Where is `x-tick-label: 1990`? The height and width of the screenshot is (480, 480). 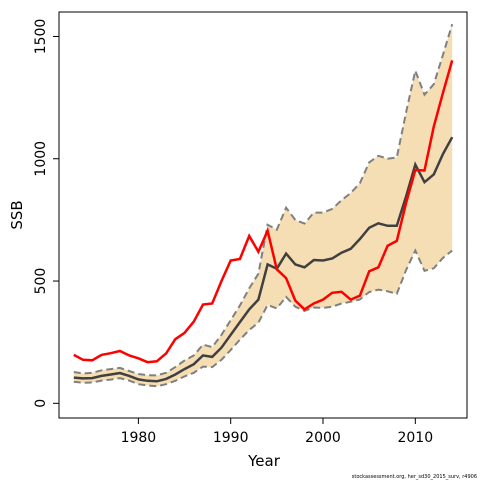 x-tick-label: 1990 is located at coordinates (231, 438).